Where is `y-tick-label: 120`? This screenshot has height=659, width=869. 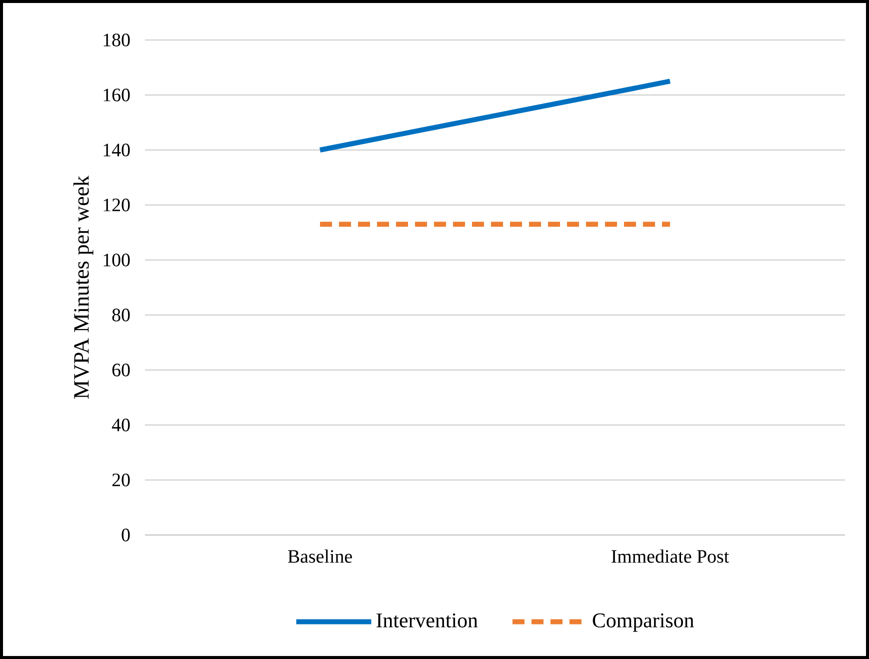 y-tick-label: 120 is located at coordinates (117, 205).